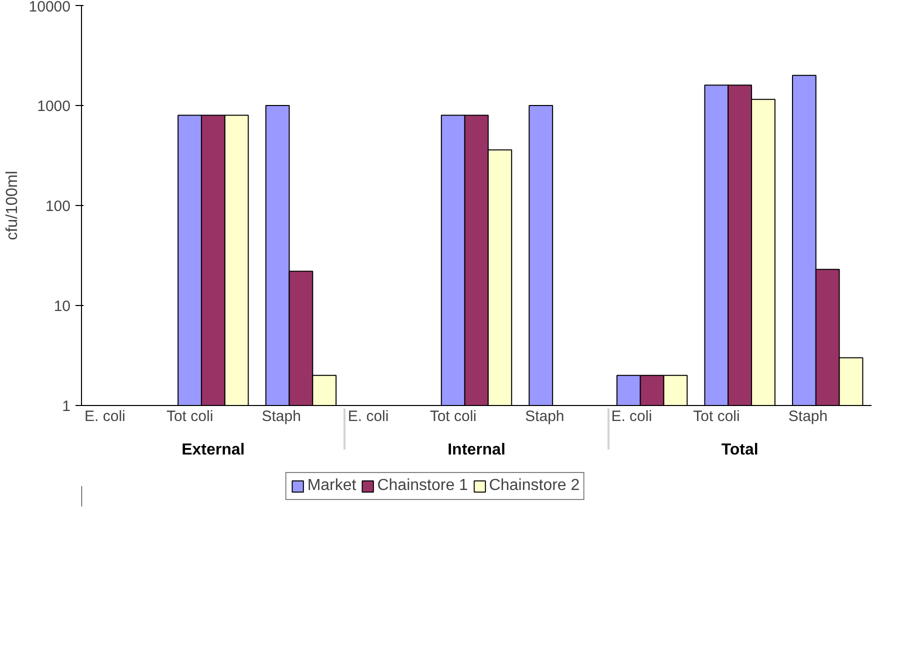 Image resolution: width=905 pixels, height=656 pixels. I want to click on legend-label: Chainstore 1, so click(422, 486).